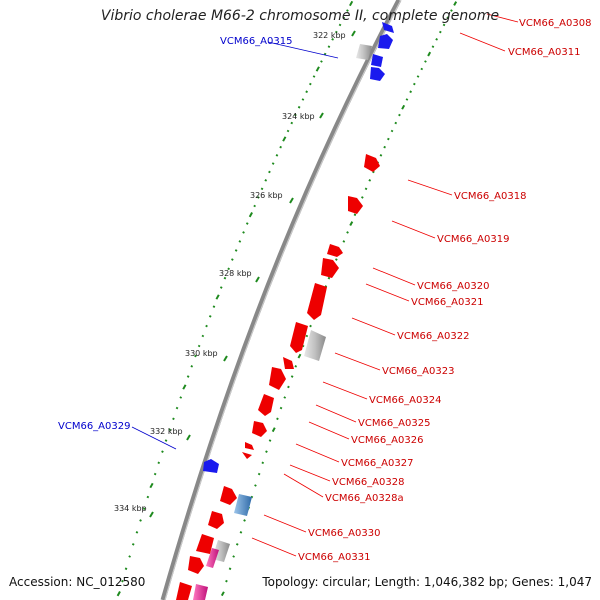 The width and height of the screenshot is (600, 600). Describe the element at coordinates (368, 482) in the screenshot. I see `gene-label: VCM66_A0328` at that location.